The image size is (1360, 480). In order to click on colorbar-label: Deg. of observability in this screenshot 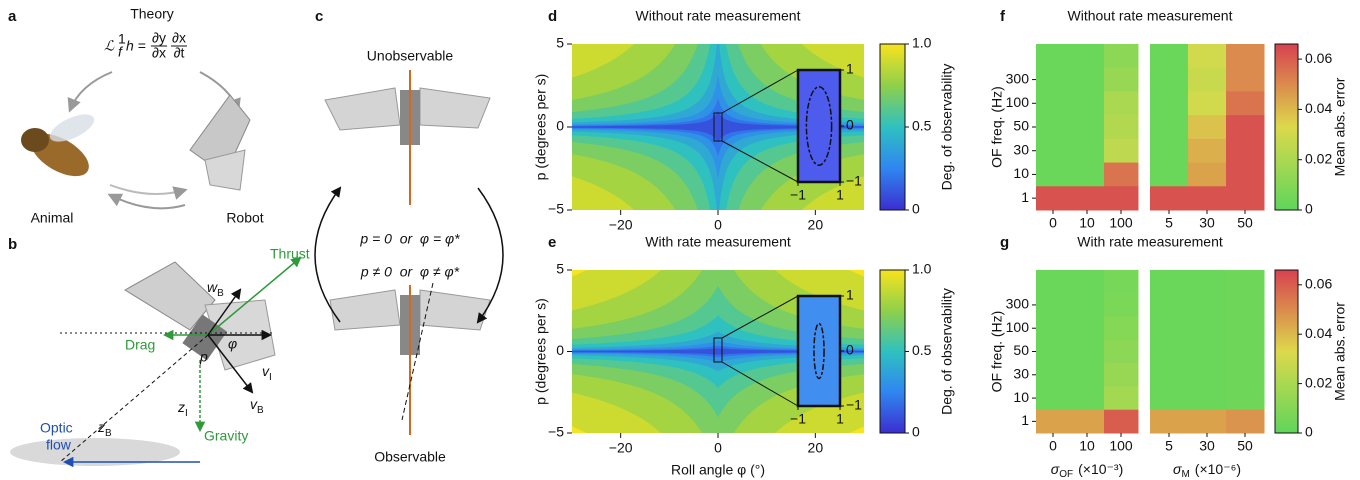, I will do `click(947, 351)`.